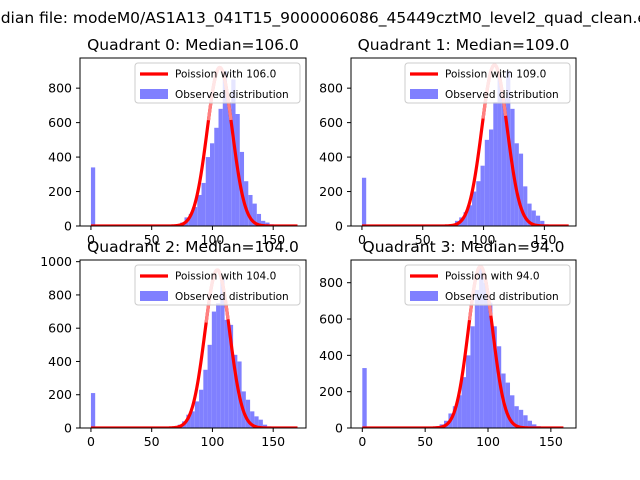  I want to click on legend: Poission with 104.0 Observed distribution, so click(217, 285).